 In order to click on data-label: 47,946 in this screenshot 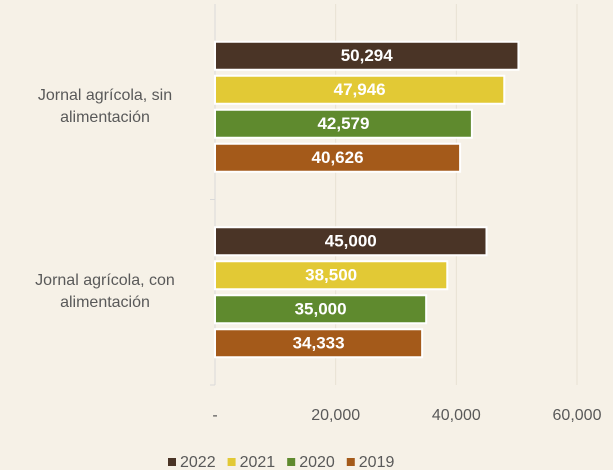, I will do `click(360, 89)`.